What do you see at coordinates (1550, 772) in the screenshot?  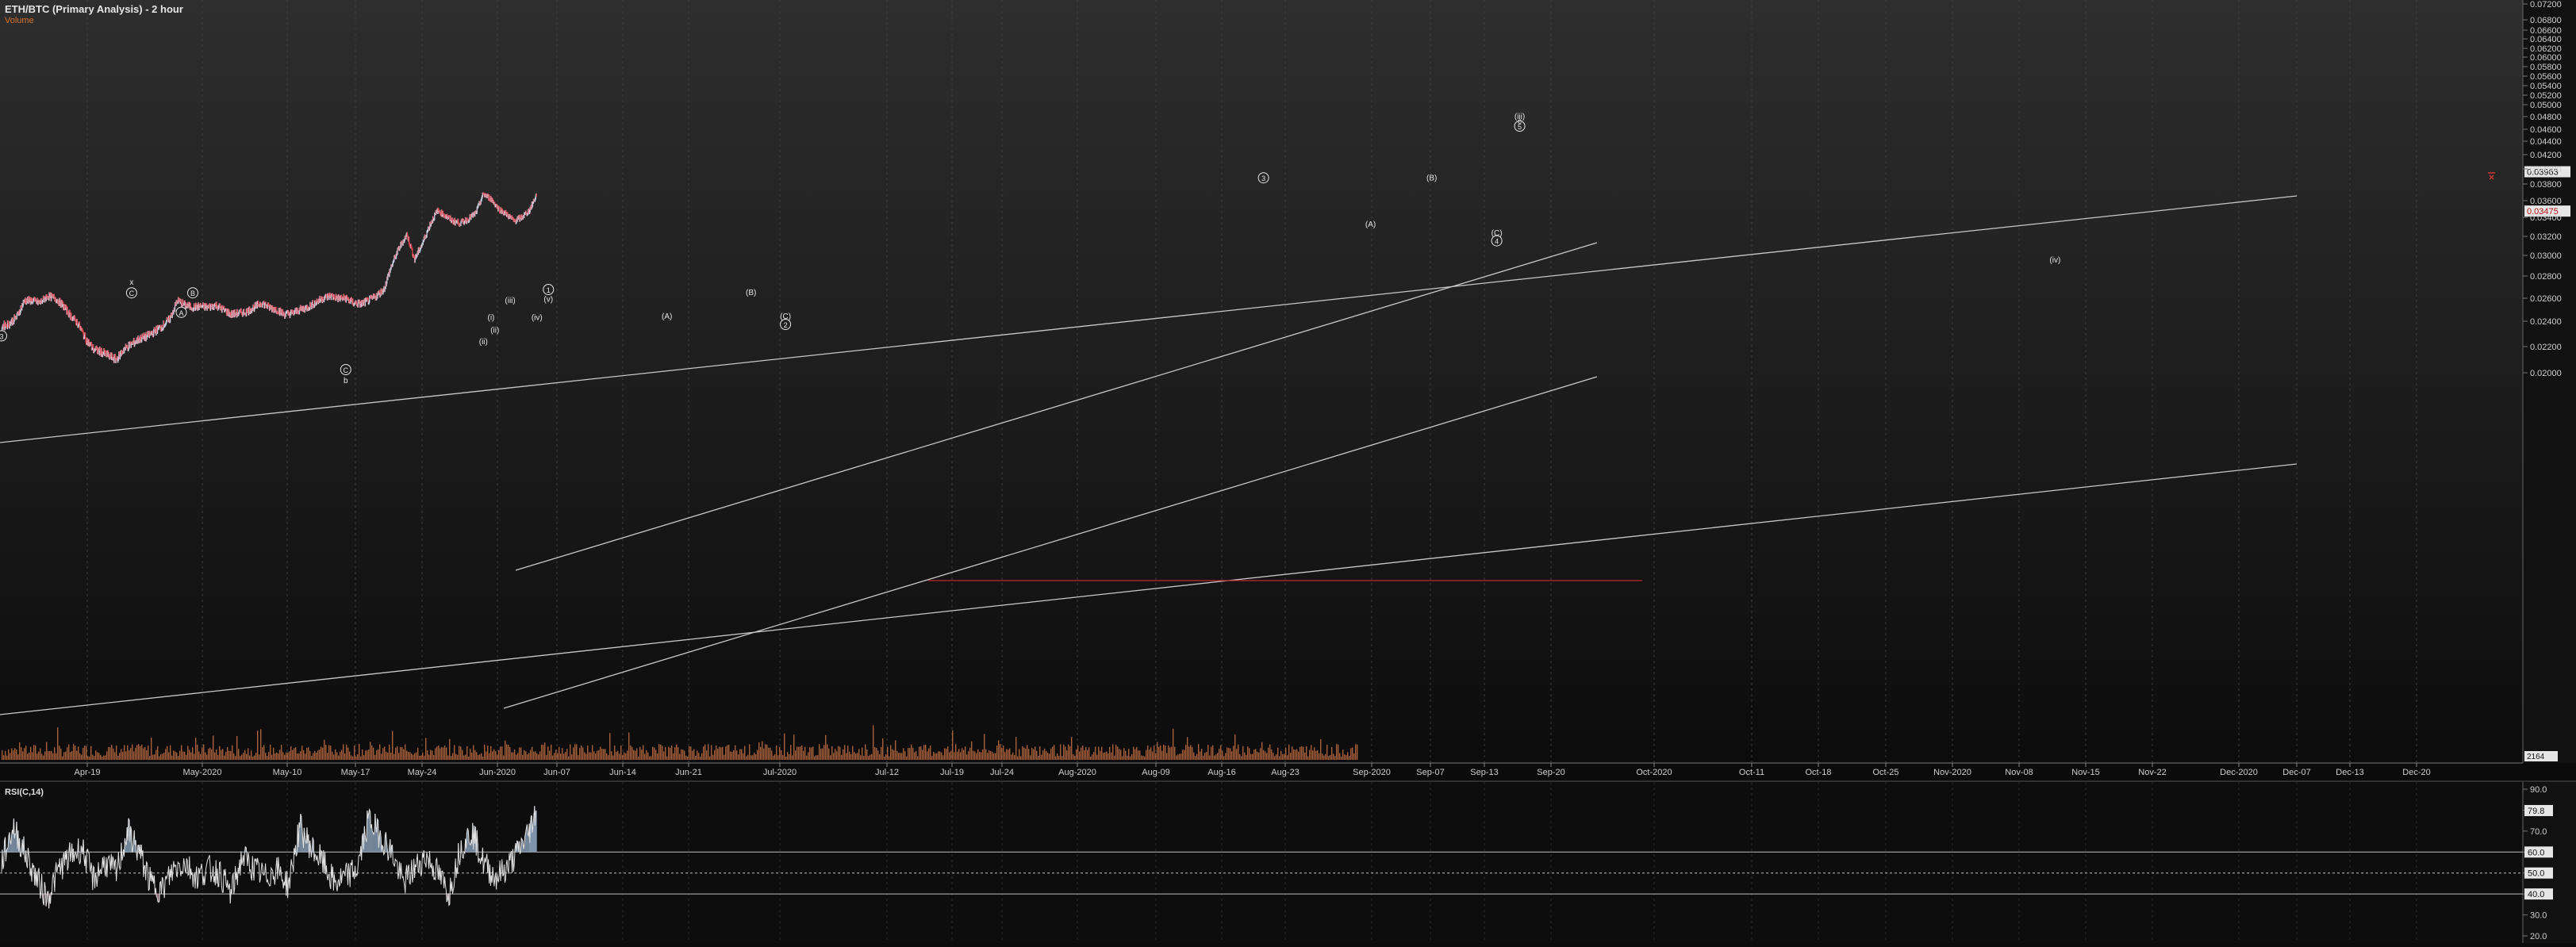 I see `time-tick-label: Sep-20` at bounding box center [1550, 772].